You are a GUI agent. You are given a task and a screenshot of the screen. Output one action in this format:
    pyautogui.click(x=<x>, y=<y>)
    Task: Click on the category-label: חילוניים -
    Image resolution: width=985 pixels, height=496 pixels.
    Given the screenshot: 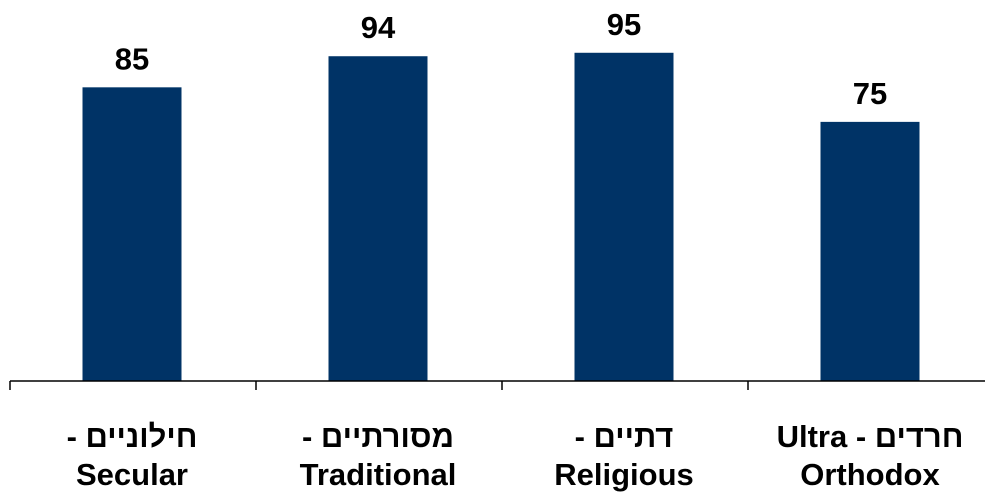 What is the action you would take?
    pyautogui.click(x=132, y=436)
    